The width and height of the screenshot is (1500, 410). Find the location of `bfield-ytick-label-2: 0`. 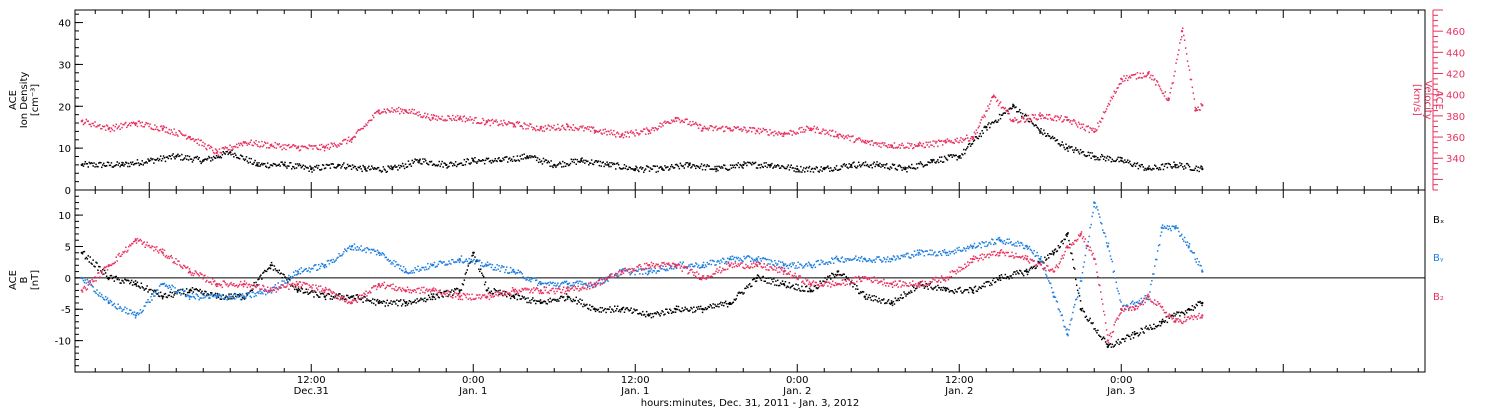

bfield-ytick-label-2: 0 is located at coordinates (68, 279).